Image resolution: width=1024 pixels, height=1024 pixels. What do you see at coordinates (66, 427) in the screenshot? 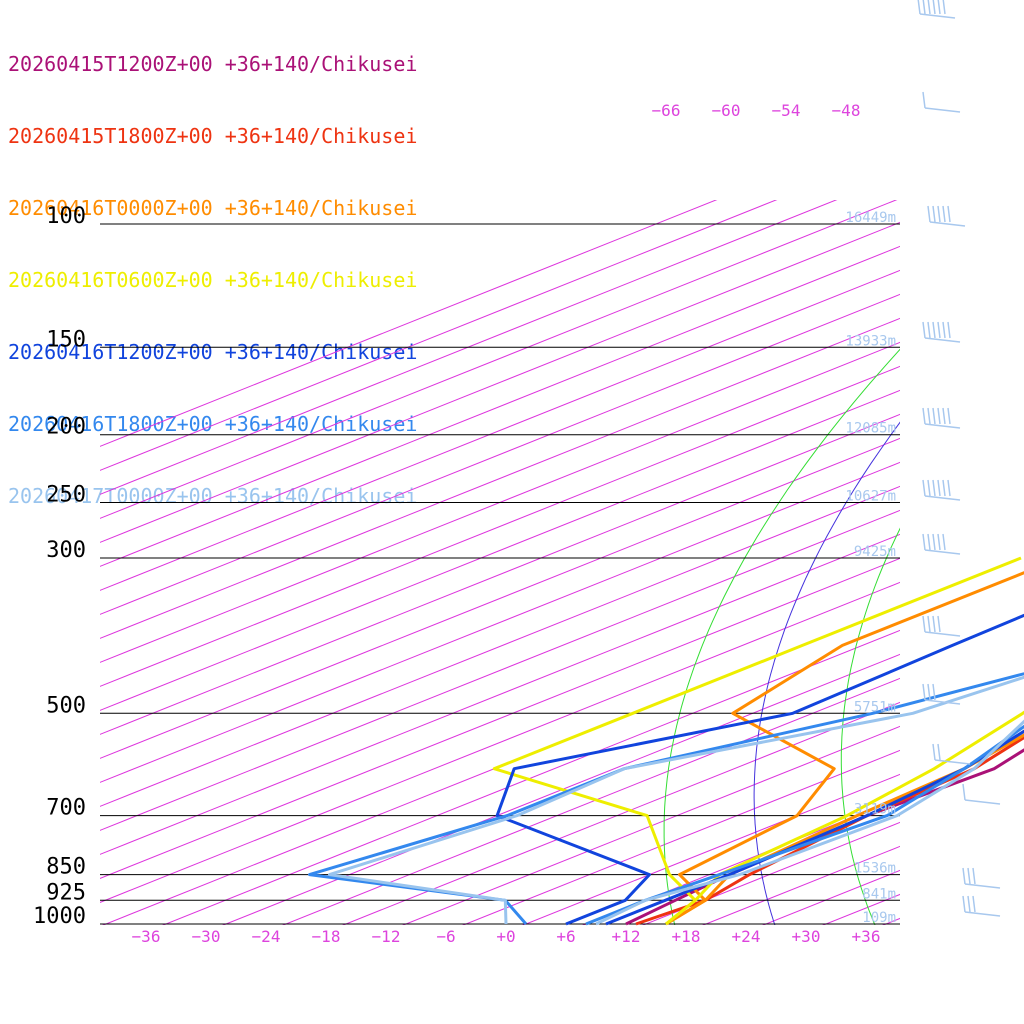
I see `pressure-label: 200` at bounding box center [66, 427].